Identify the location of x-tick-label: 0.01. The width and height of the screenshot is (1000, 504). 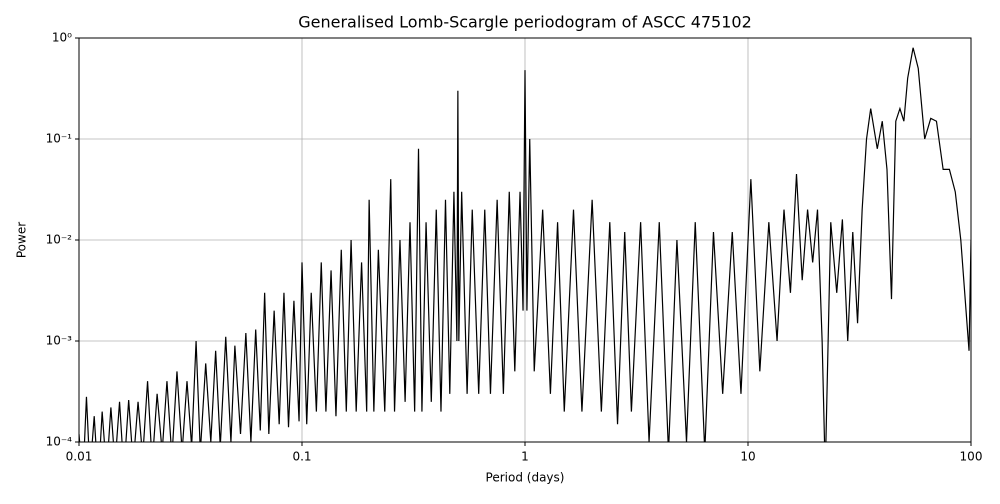
(79, 457).